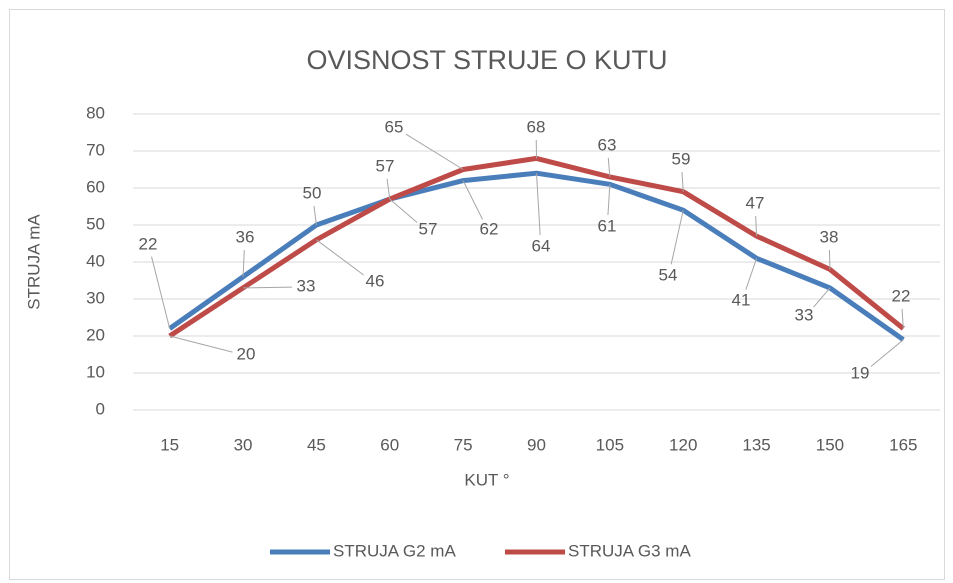 The height and width of the screenshot is (583, 953). I want to click on data-label: 68, so click(536, 126).